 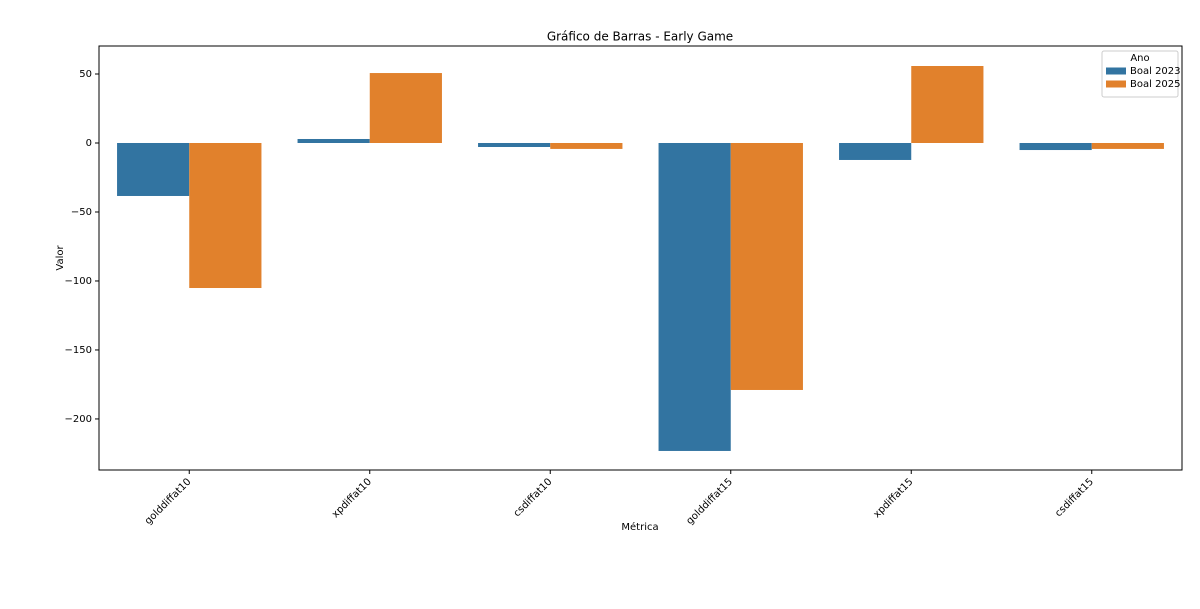 I want to click on x-tick-label: golddiffat10, so click(x=168, y=501).